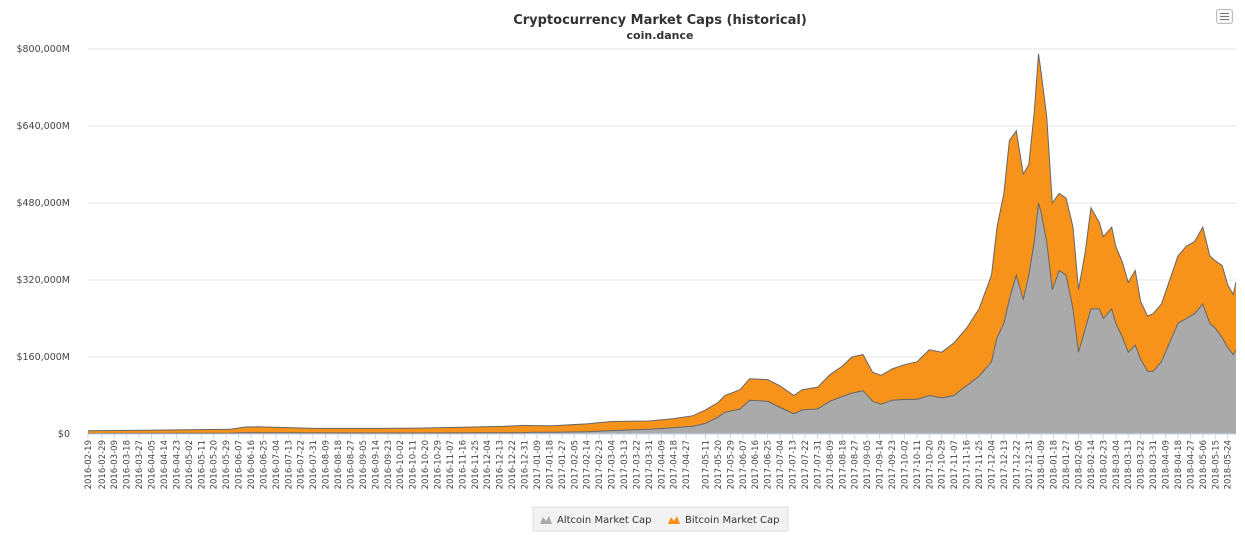  I want to click on x-tick-label: 2018-05-24, so click(1229, 464).